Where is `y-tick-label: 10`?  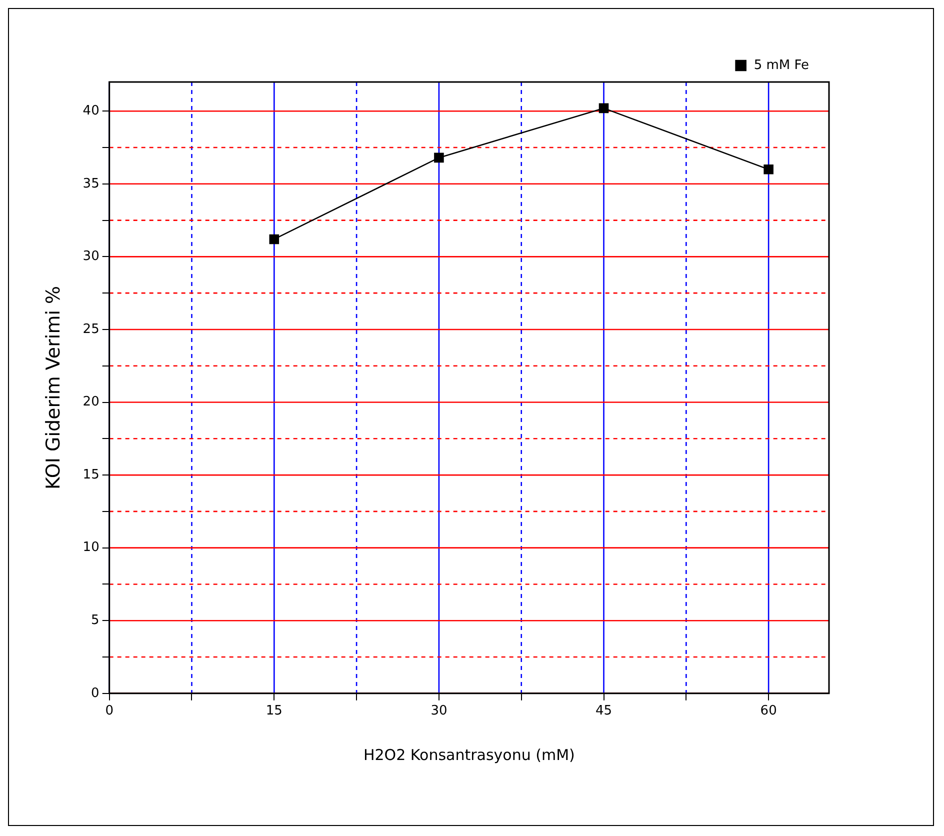 y-tick-label: 10 is located at coordinates (91, 548).